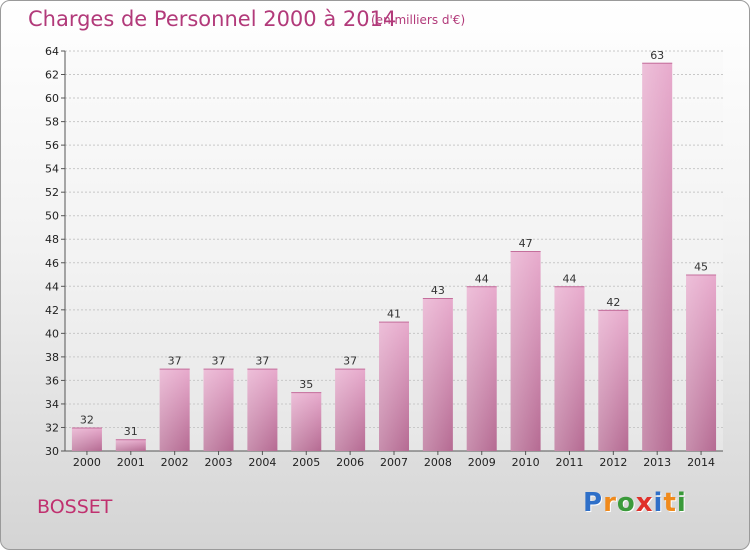 This screenshot has height=550, width=750. Describe the element at coordinates (175, 462) in the screenshot. I see `x-tick-label: 2002` at that location.